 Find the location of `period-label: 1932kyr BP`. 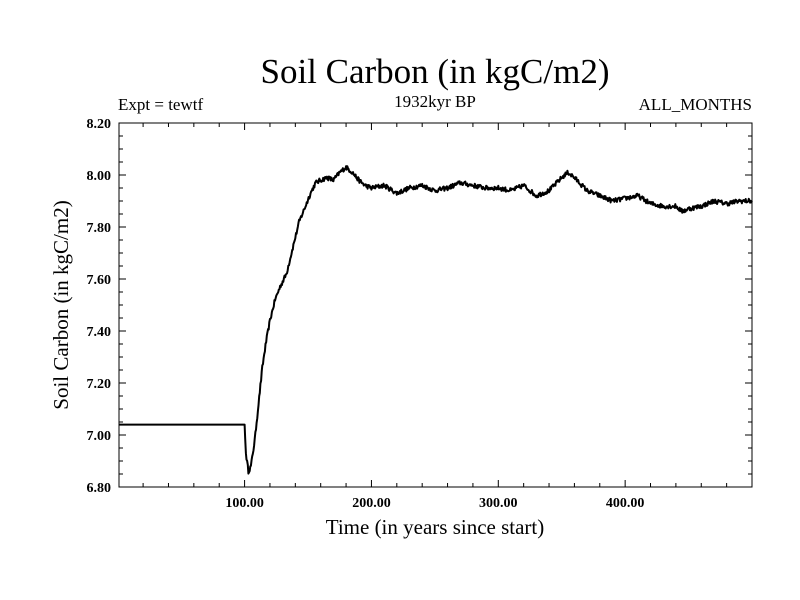

period-label: 1932kyr BP is located at coordinates (435, 101).